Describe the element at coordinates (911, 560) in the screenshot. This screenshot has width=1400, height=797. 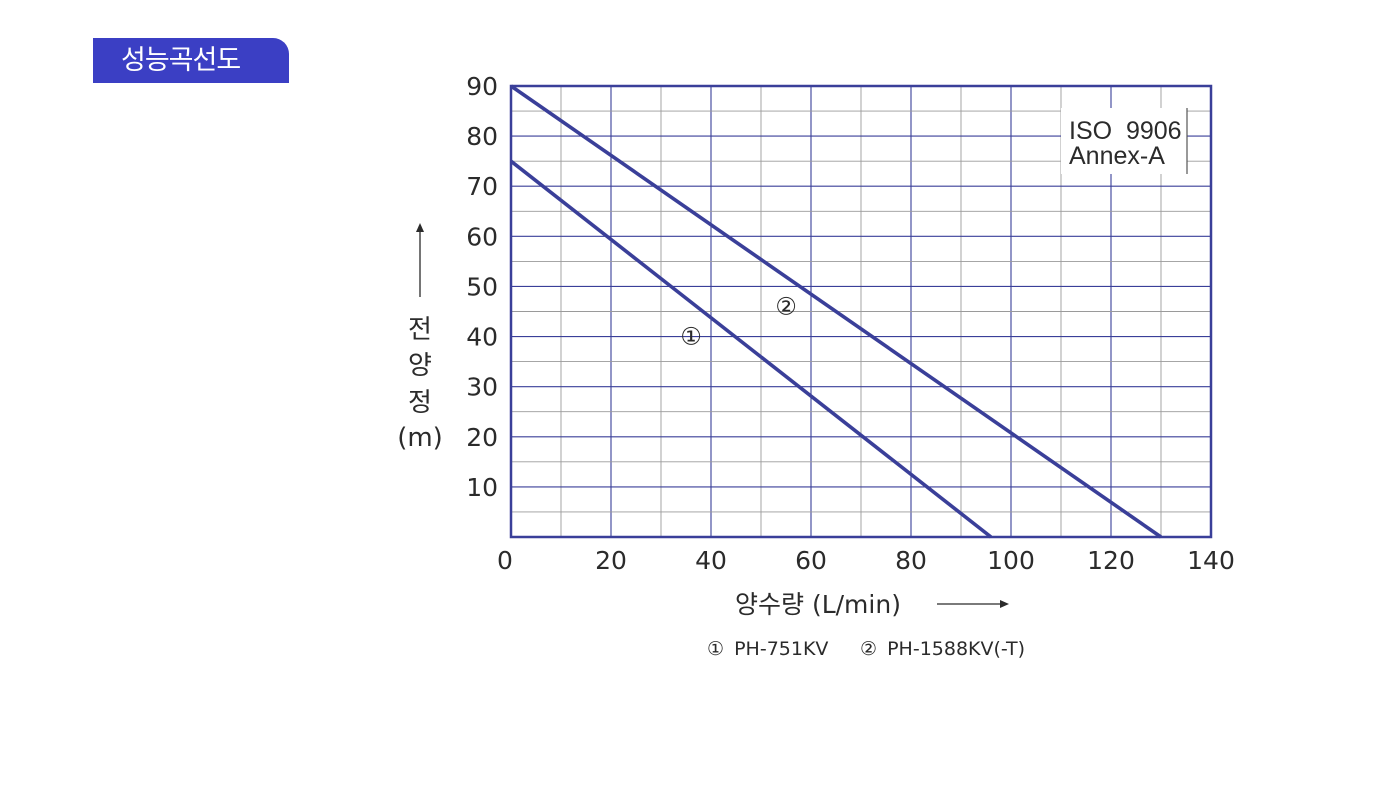
I see `x-tick-label: 80` at that location.